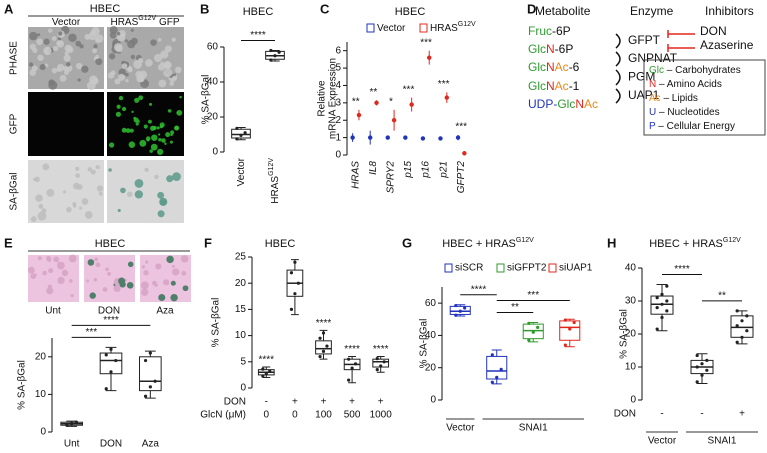  What do you see at coordinates (655, 98) in the screenshot?
I see `legend-entry-part: Ac` at bounding box center [655, 98].